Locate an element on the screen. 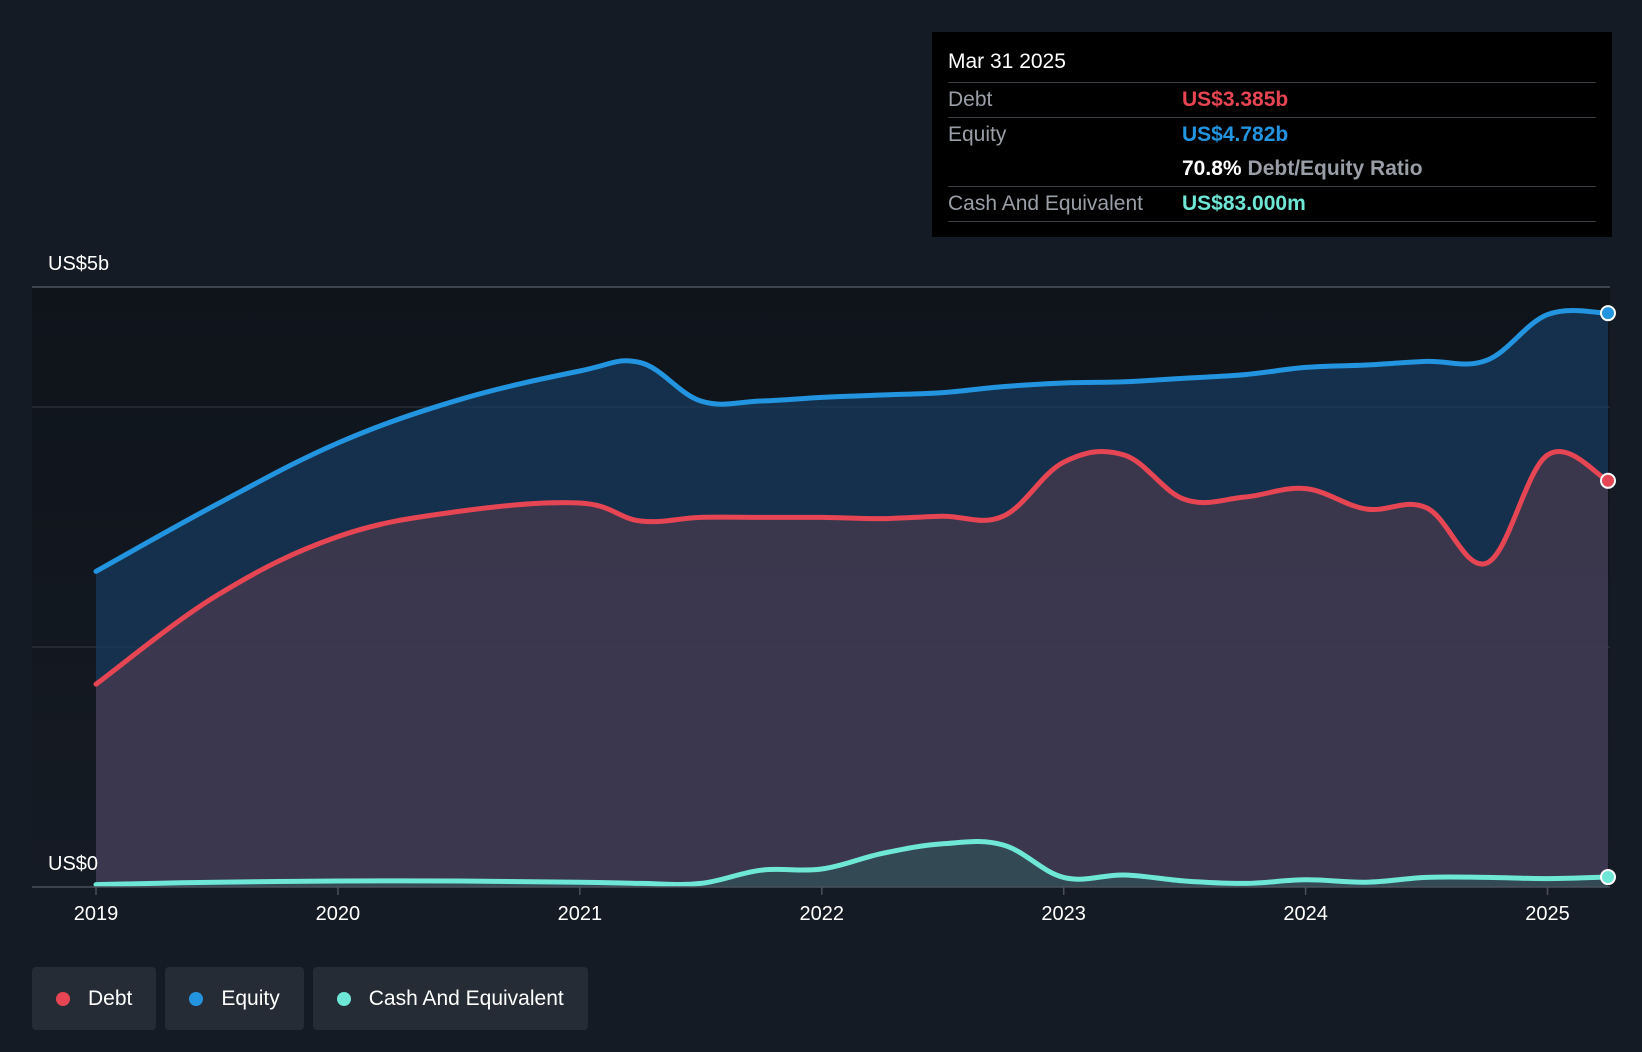 This screenshot has width=1642, height=1052. tooltip-debt-value: US$3.385b is located at coordinates (1235, 99).